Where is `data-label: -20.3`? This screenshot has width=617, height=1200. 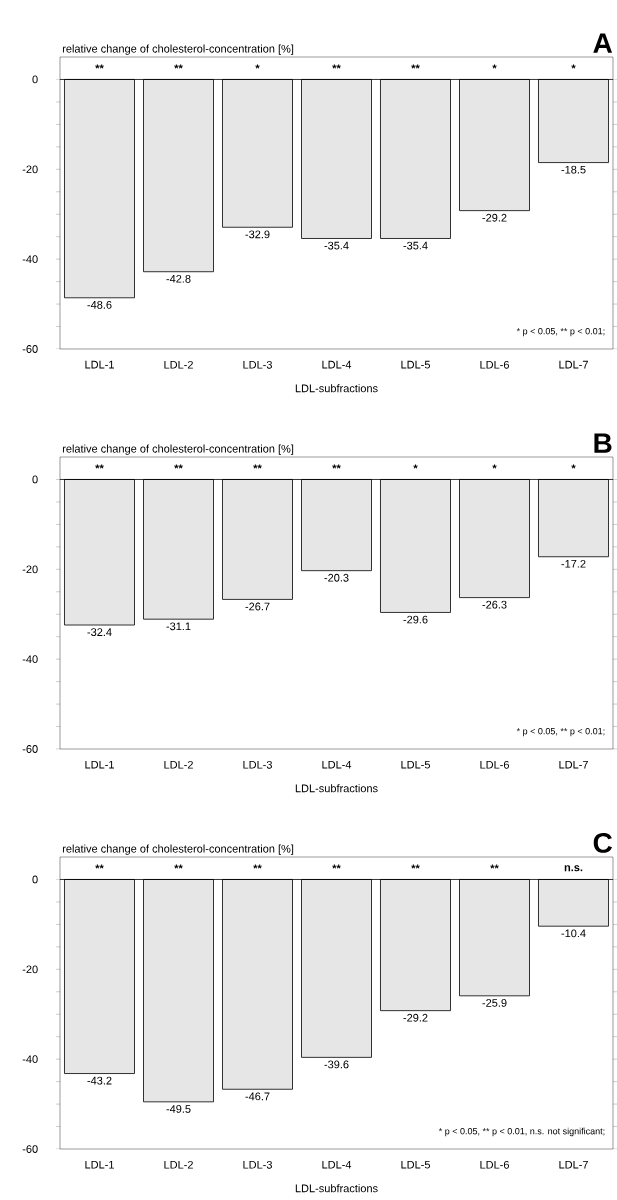 data-label: -20.3 is located at coordinates (336, 577).